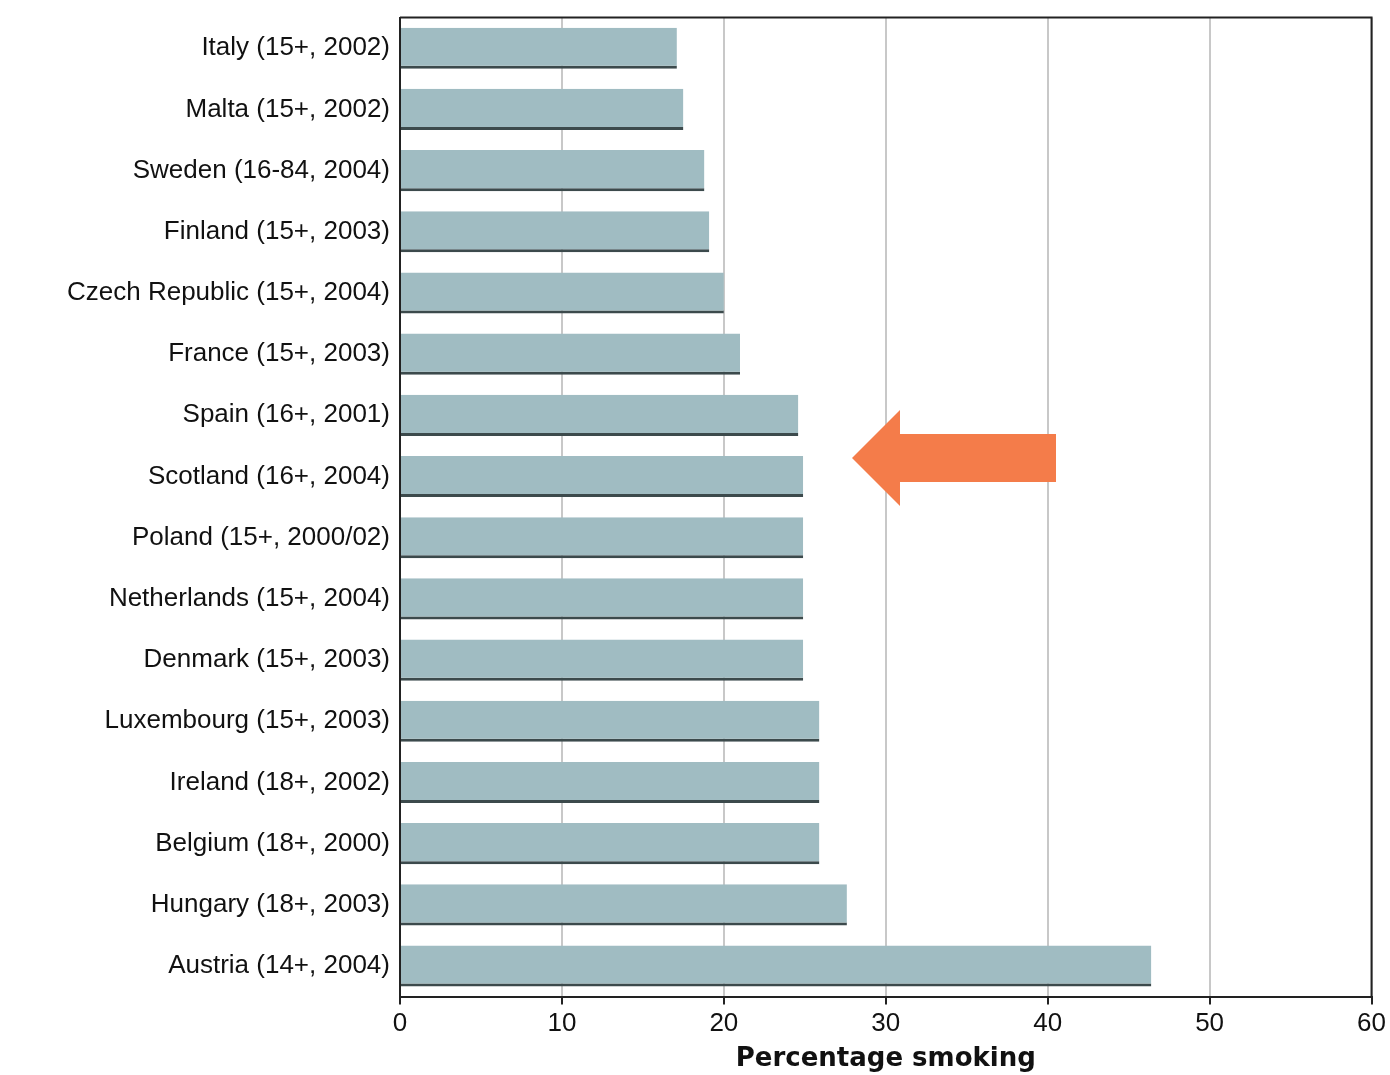 This screenshot has height=1075, width=1390. What do you see at coordinates (268, 474) in the screenshot?
I see `y-tick-label: Scotland (16+, 2004)` at bounding box center [268, 474].